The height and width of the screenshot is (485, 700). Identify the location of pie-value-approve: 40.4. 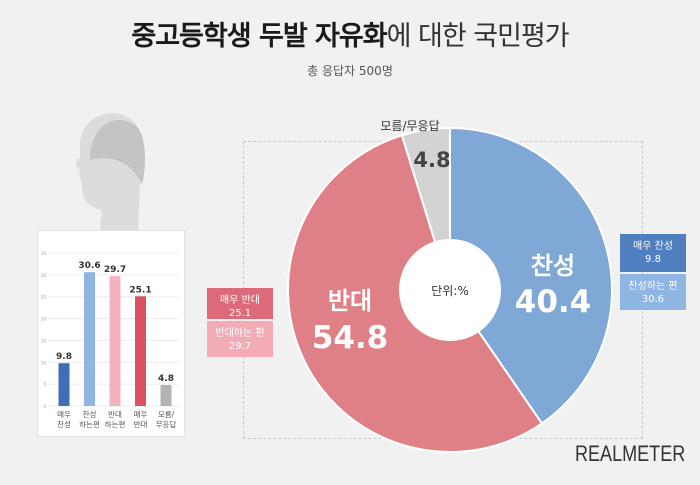
(553, 302).